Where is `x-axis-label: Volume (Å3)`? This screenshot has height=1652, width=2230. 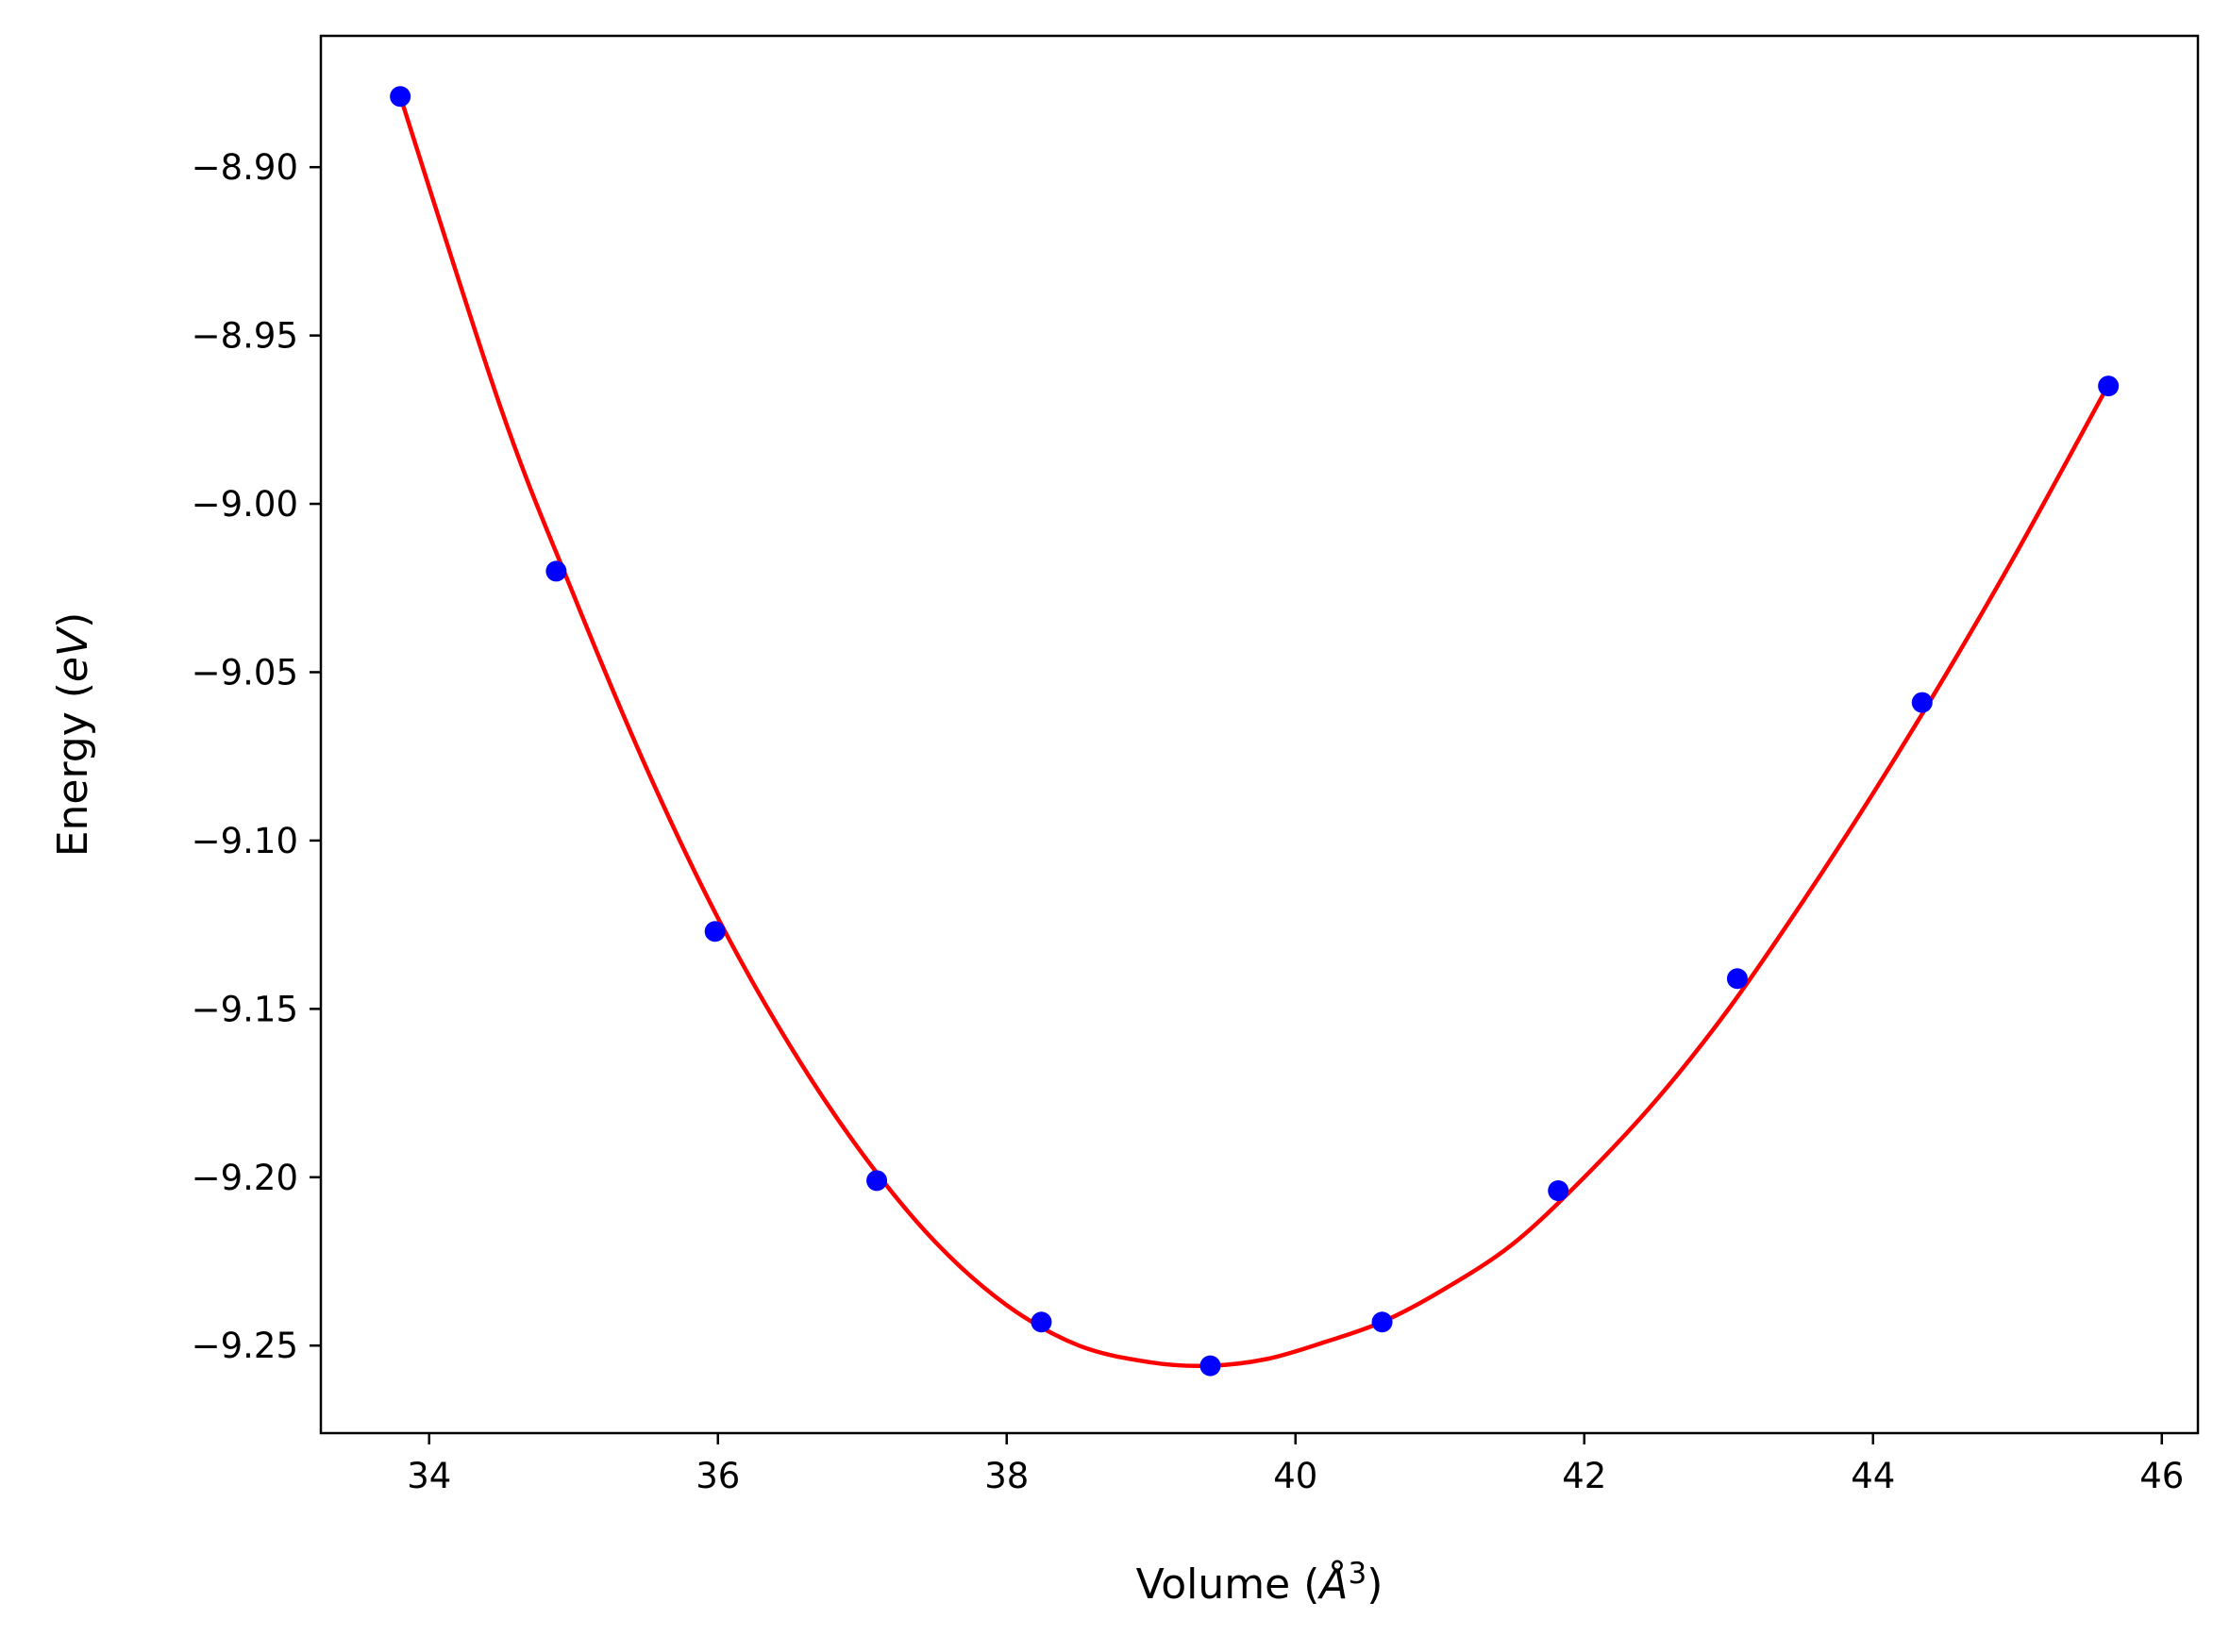 x-axis-label: Volume (Å3) is located at coordinates (1259, 1583).